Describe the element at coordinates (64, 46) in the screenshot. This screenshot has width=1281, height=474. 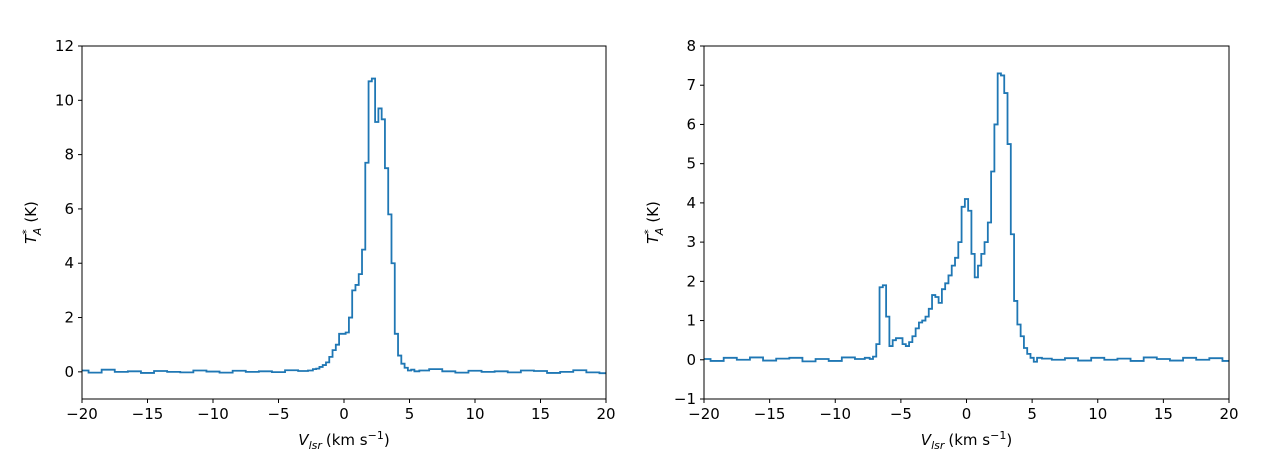
I see `y-tick-label: 12` at that location.